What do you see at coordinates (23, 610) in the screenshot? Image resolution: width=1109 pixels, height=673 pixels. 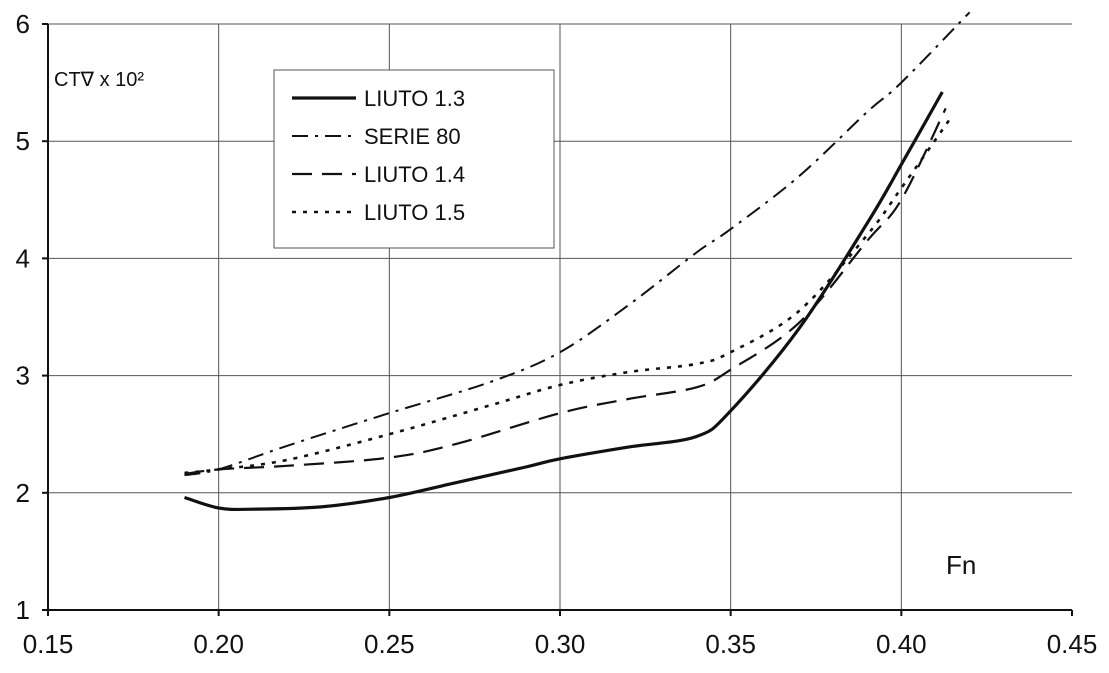 I see `y-tick-label: 1` at bounding box center [23, 610].